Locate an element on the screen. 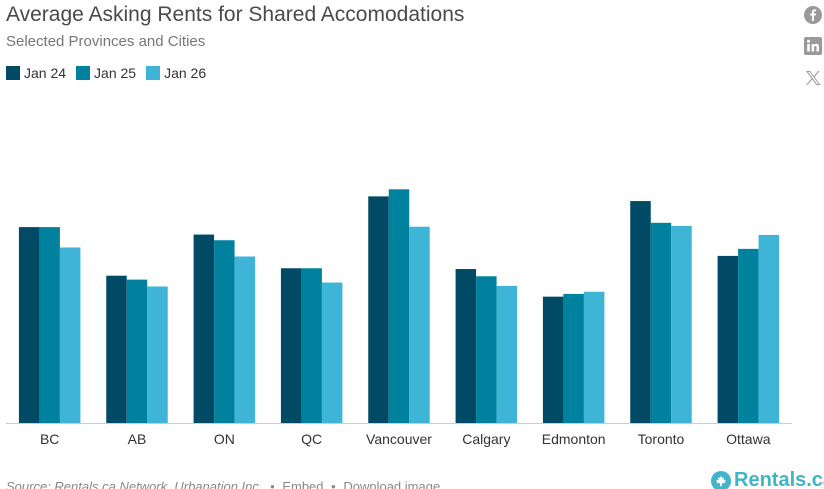 The height and width of the screenshot is (489, 824). x-tick-label: Edmonton is located at coordinates (574, 439).